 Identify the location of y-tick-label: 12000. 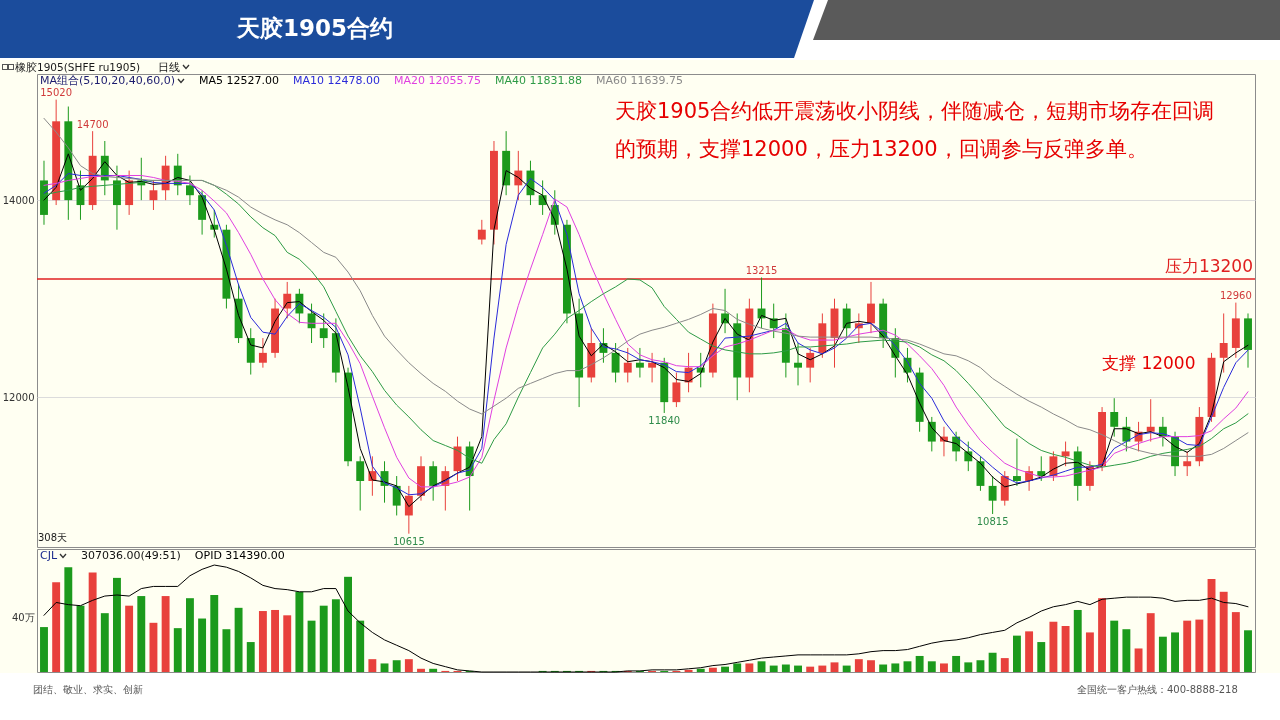
(18, 397).